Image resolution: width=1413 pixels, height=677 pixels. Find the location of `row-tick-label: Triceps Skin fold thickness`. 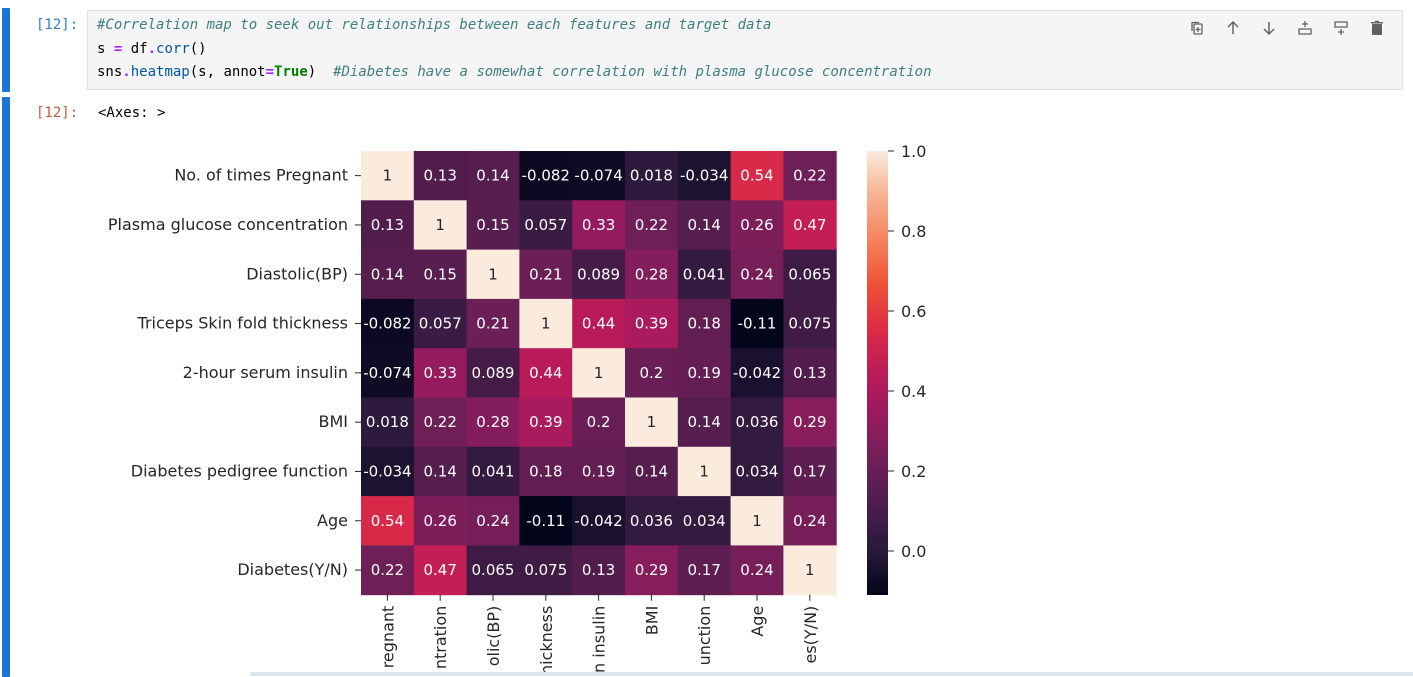

row-tick-label: Triceps Skin fold thickness is located at coordinates (242, 323).